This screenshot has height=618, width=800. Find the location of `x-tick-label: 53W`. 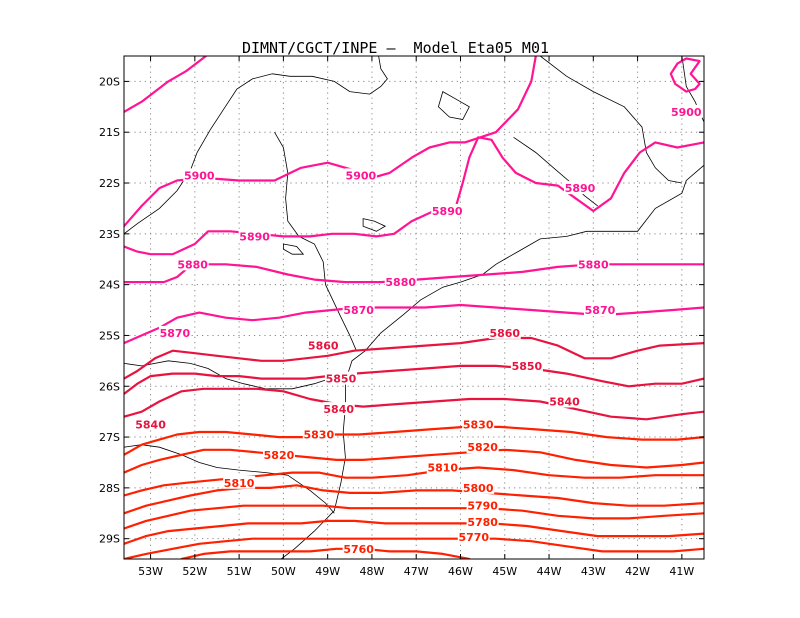

x-tick-label: 53W is located at coordinates (150, 571).